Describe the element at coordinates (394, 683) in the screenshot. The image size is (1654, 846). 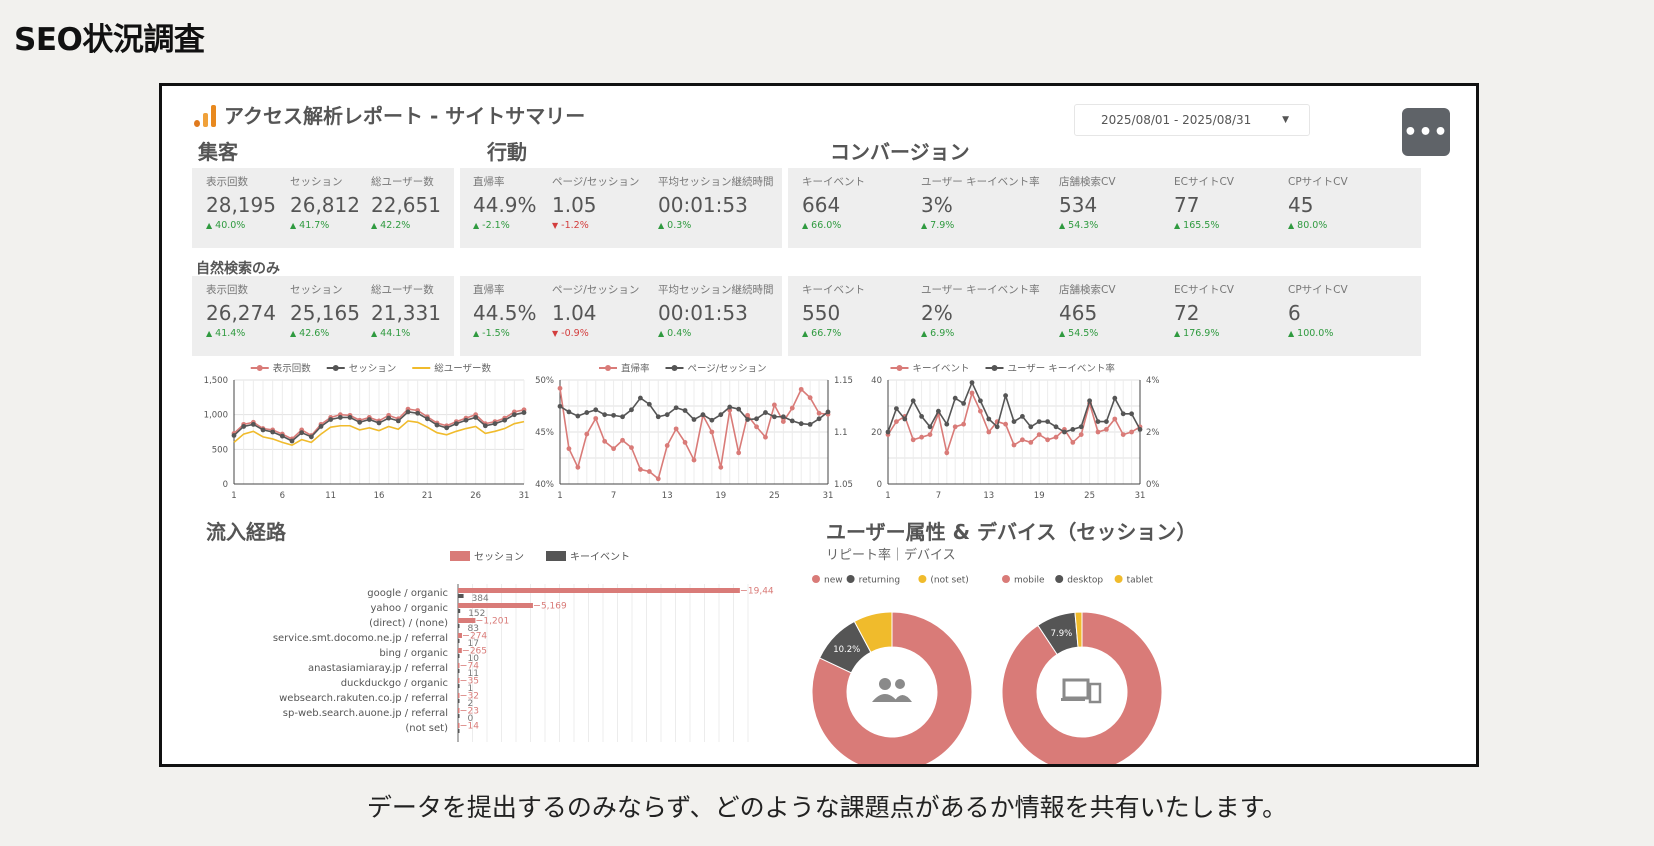
I see `category-label: duckduckgo / organic` at that location.